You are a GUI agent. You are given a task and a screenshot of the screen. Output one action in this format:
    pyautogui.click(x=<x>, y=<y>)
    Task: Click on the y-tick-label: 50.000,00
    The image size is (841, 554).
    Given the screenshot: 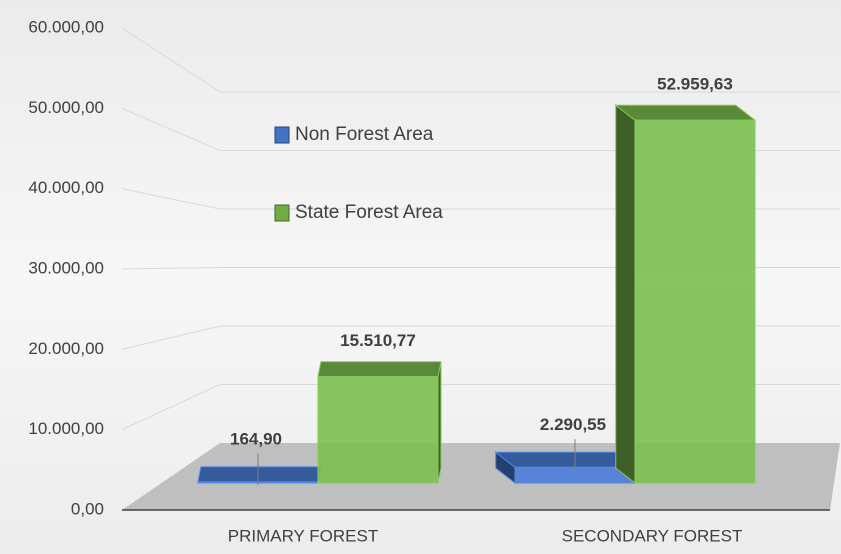 What is the action you would take?
    pyautogui.click(x=66, y=107)
    